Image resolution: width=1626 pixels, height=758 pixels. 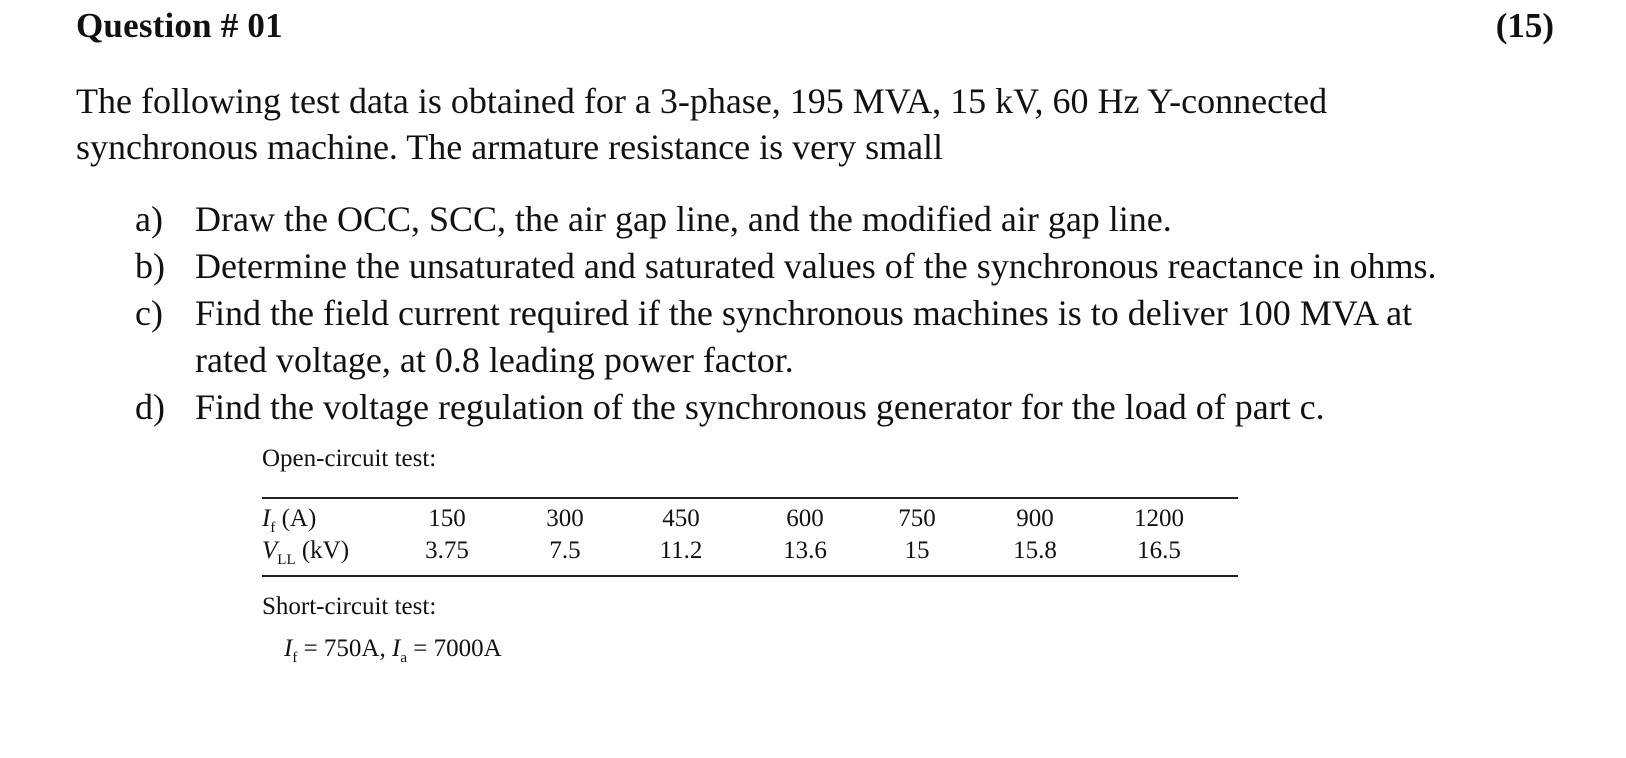 I want to click on row-header-if: If (A), so click(x=289, y=520).